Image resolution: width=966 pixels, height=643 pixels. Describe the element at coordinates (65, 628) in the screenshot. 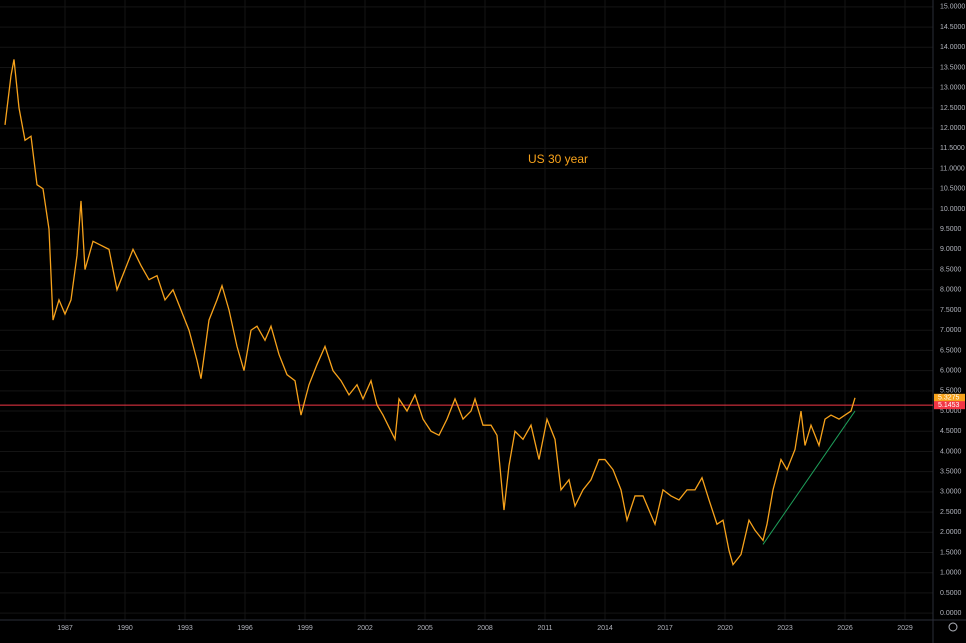

I see `x-tick-label: 1987` at that location.